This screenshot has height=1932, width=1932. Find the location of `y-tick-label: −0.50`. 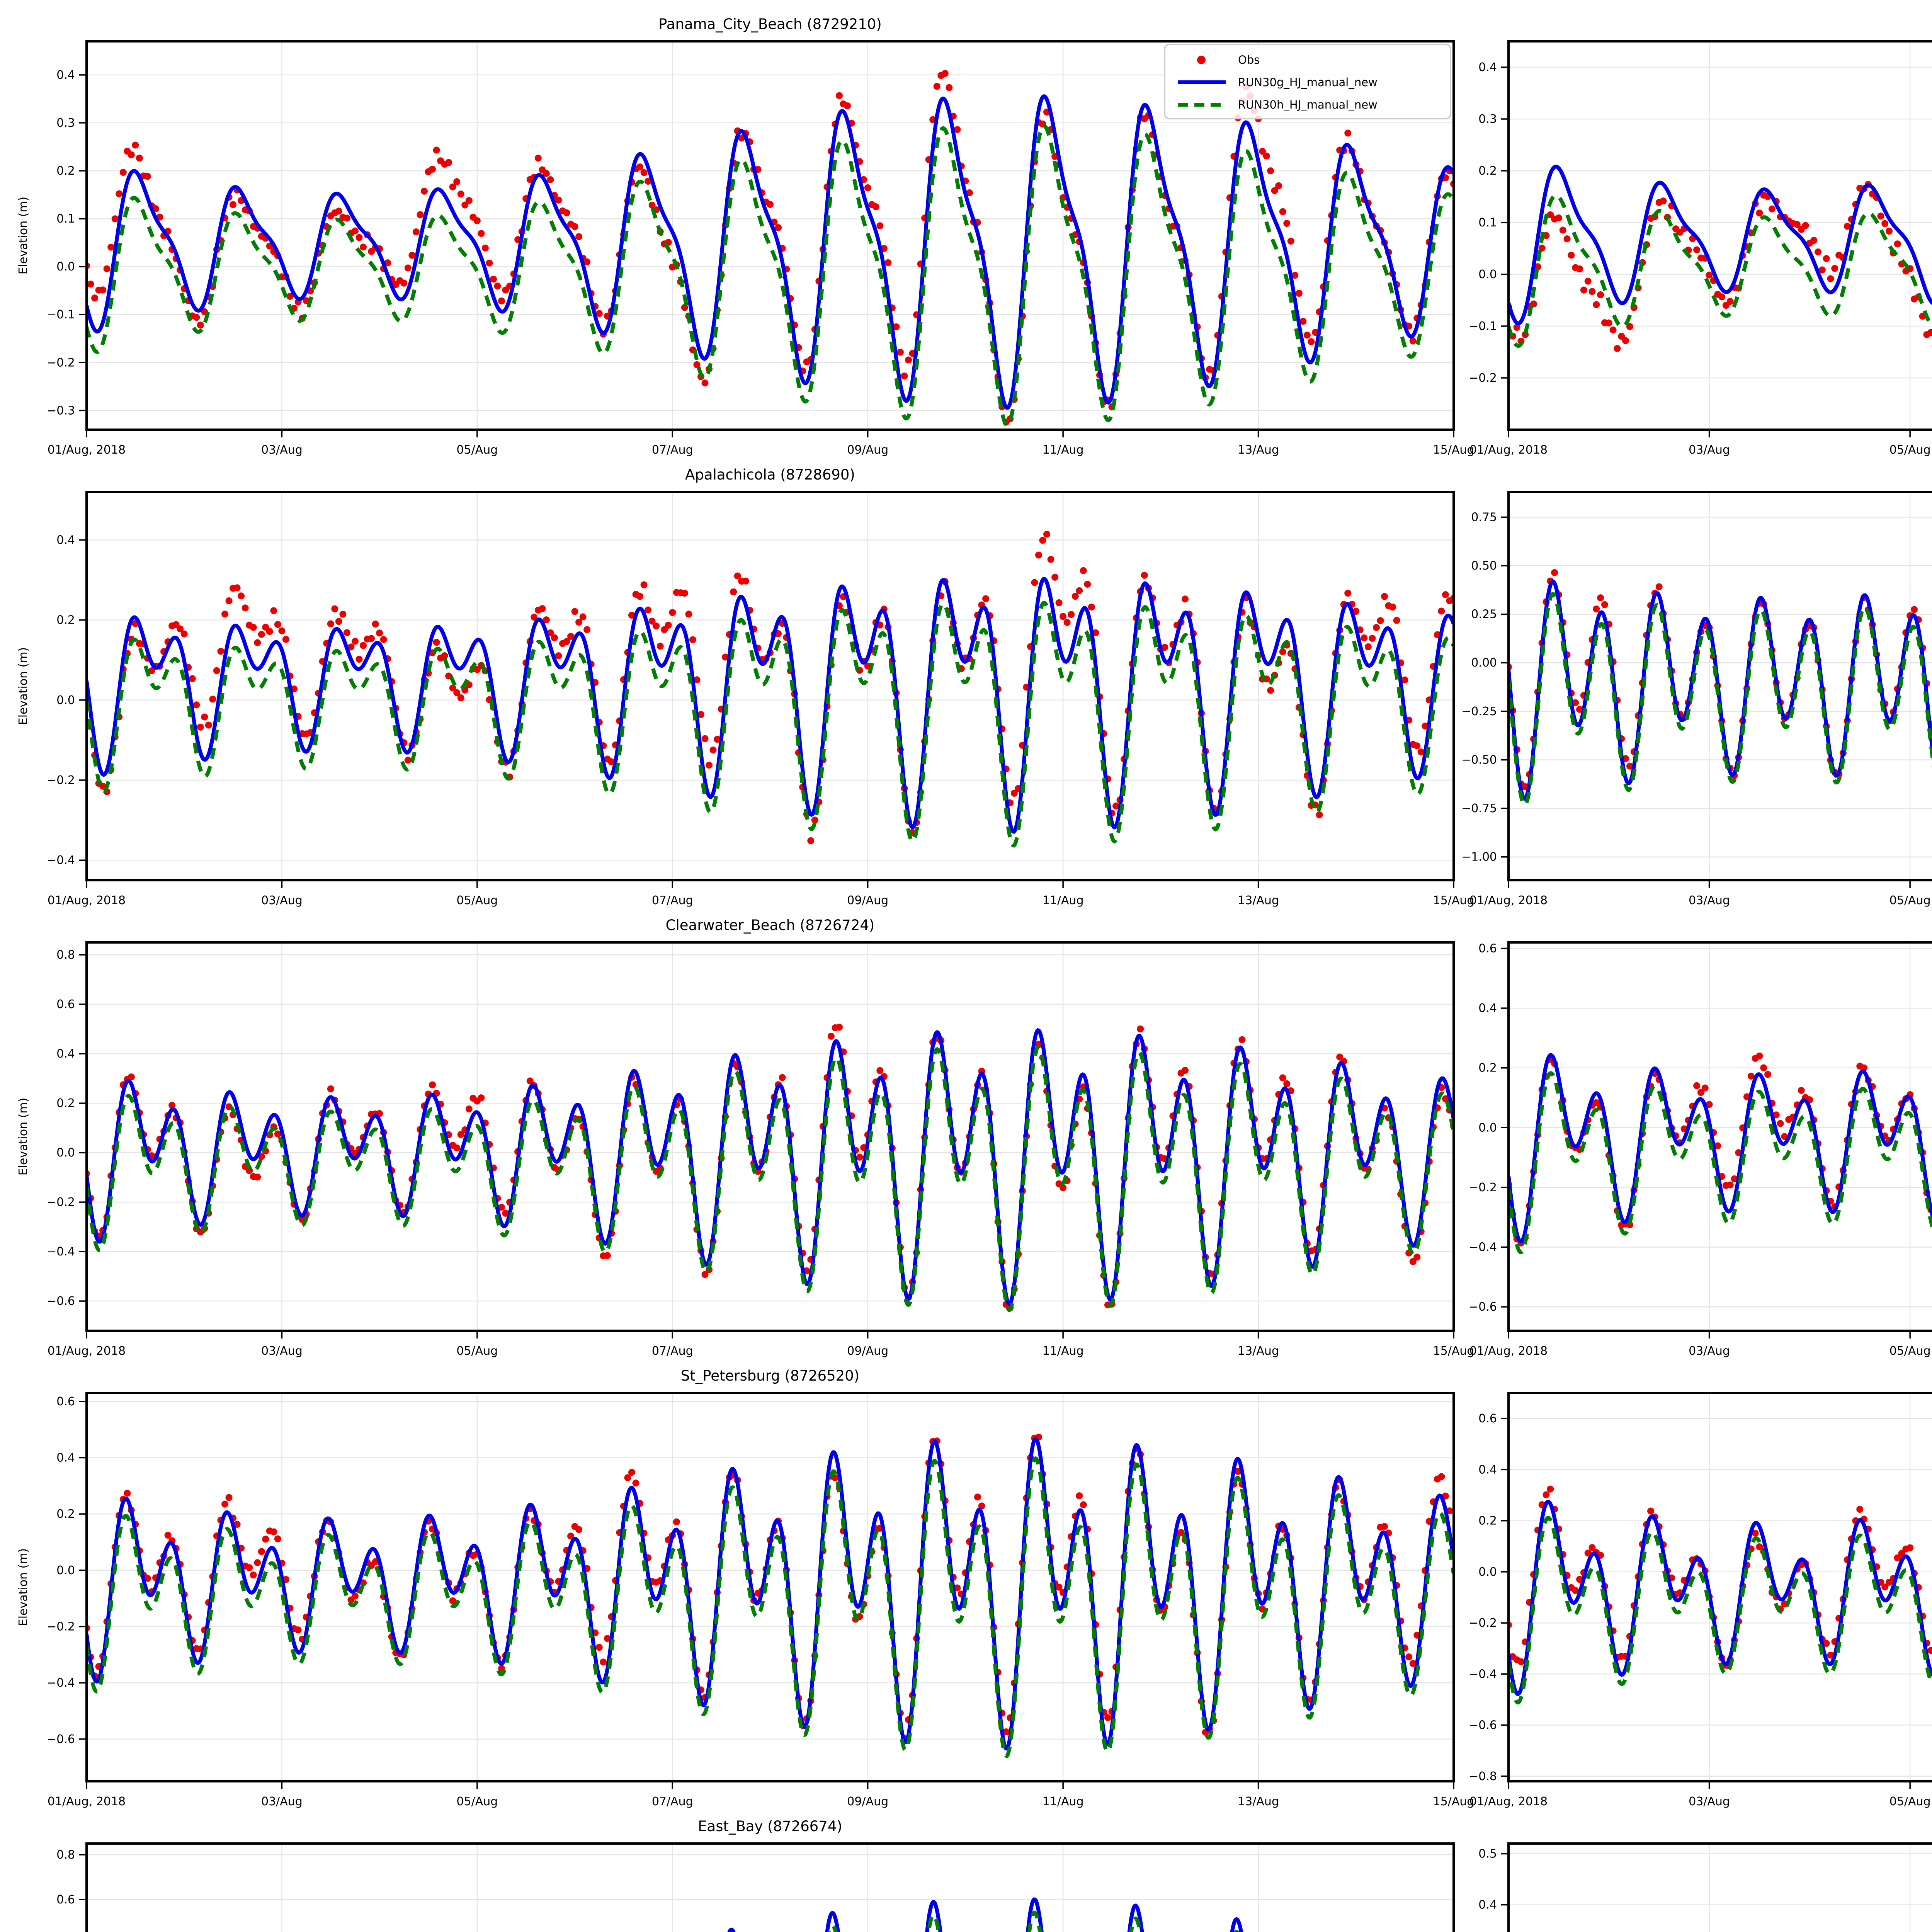

y-tick-label: −0.50 is located at coordinates (1479, 760).